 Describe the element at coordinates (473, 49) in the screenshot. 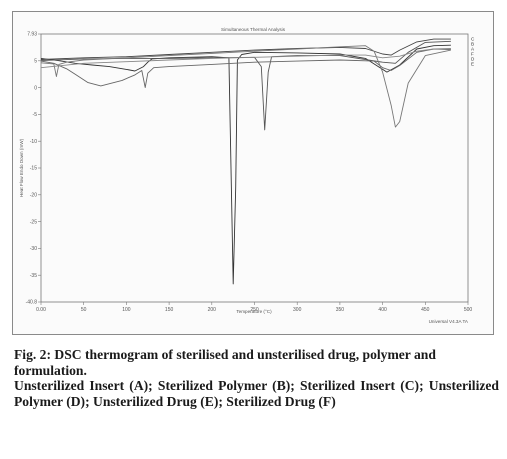

I see `legend-label-a: A` at that location.